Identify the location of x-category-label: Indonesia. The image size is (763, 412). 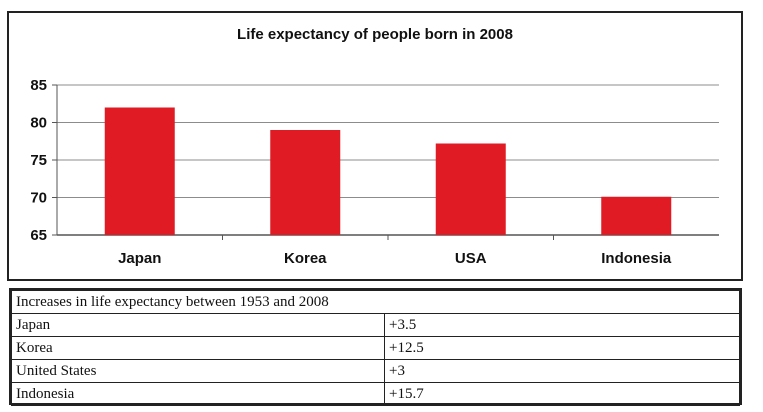
(636, 258).